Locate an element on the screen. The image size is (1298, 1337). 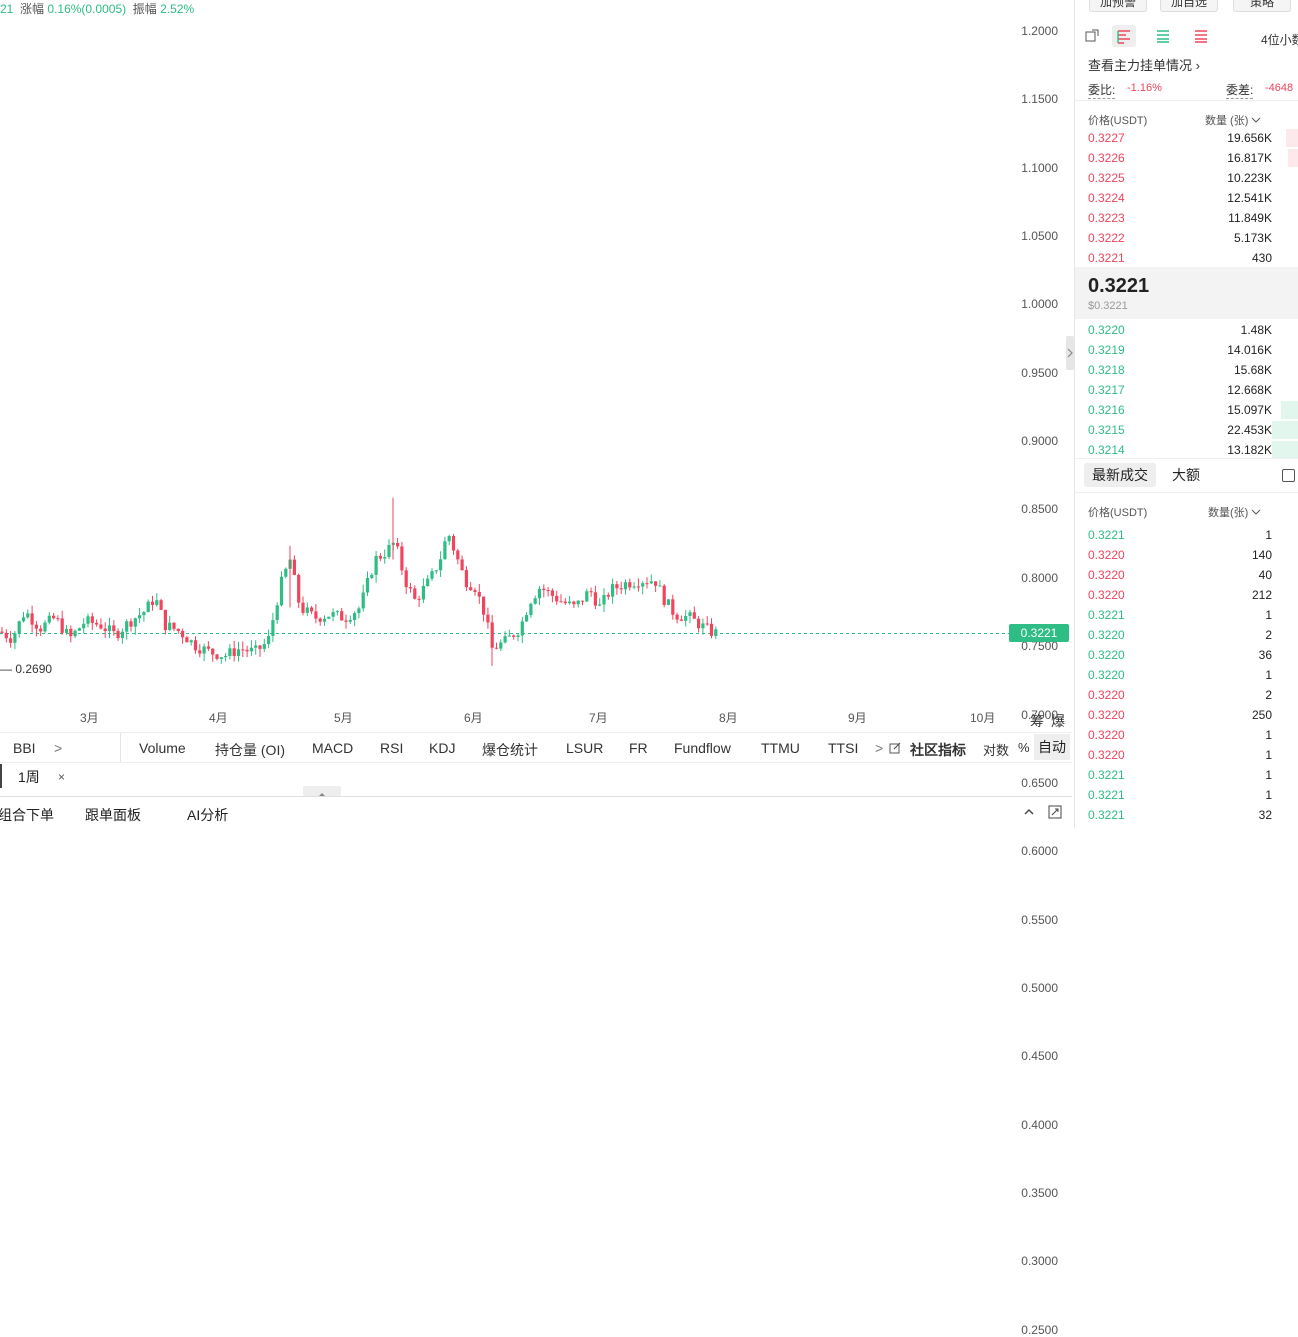
ask-row: 0.3225 10.223K is located at coordinates (1186, 178).